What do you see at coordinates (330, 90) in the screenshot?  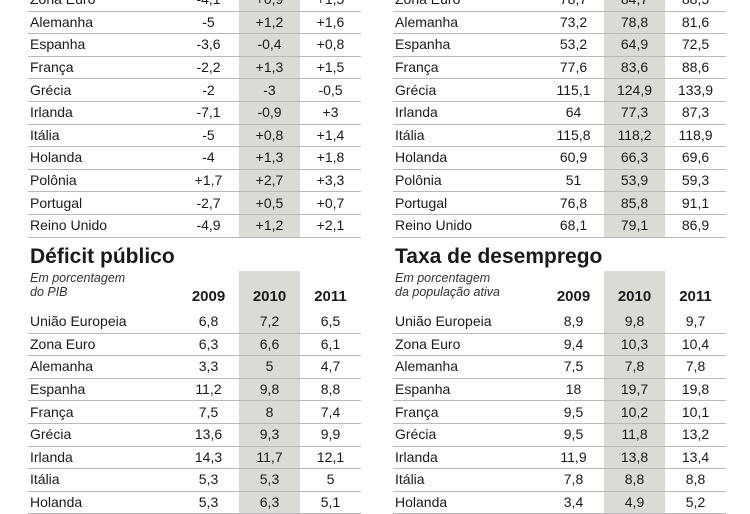 I see `value-cell: -0,5` at bounding box center [330, 90].